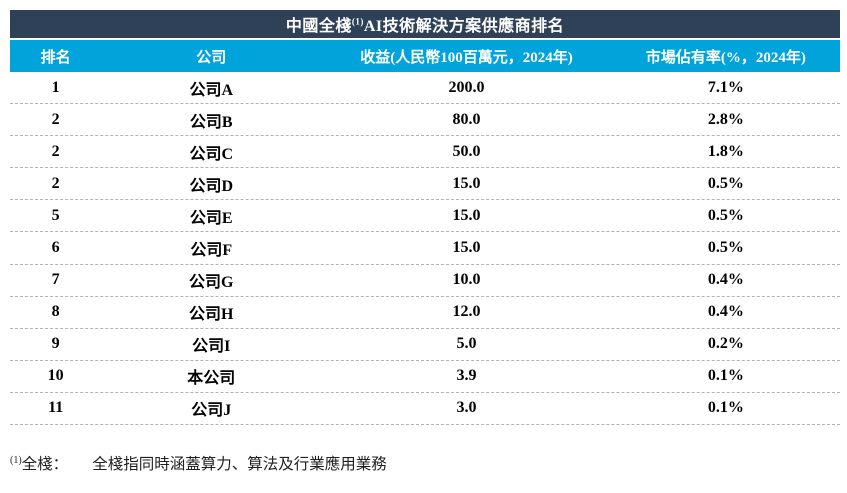  What do you see at coordinates (725, 57) in the screenshot?
I see `column-header-market-share: 市場佔有率(%，2024年)` at bounding box center [725, 57].